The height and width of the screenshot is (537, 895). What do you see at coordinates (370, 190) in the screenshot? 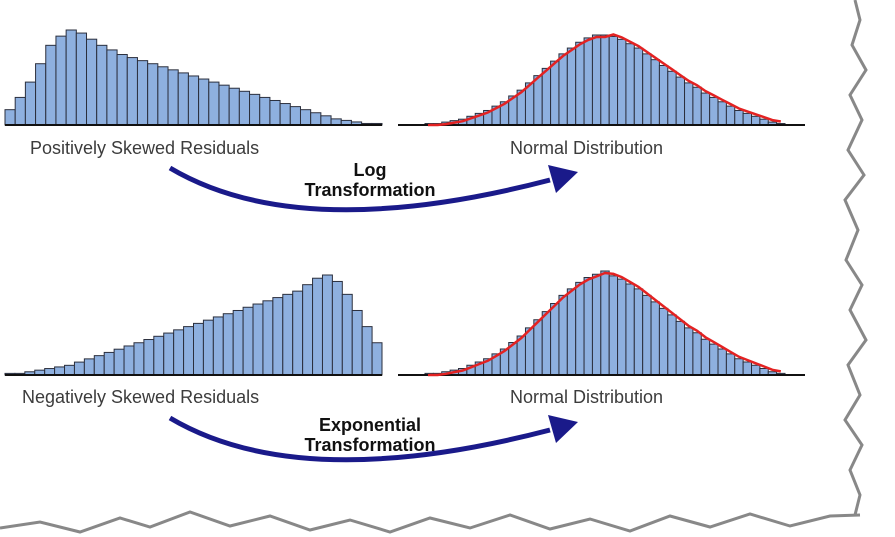
I see `log-caption-line2: Transformation` at bounding box center [370, 190].